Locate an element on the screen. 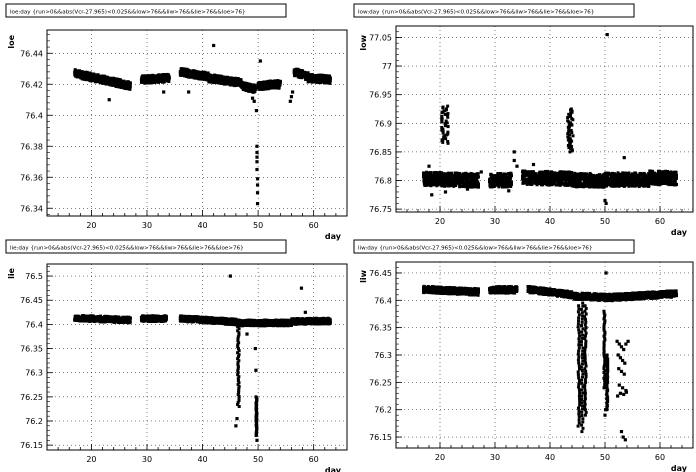  y-tick-label: 76.44 is located at coordinates (31, 53).